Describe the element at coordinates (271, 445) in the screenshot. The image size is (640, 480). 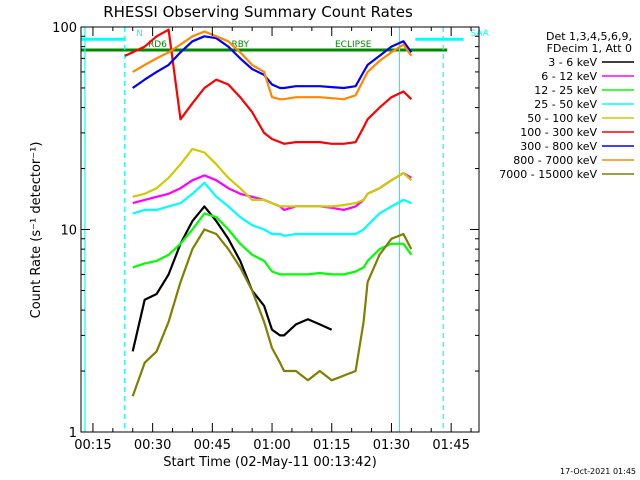
I see `x-tick-label-3: 01:00` at that location.